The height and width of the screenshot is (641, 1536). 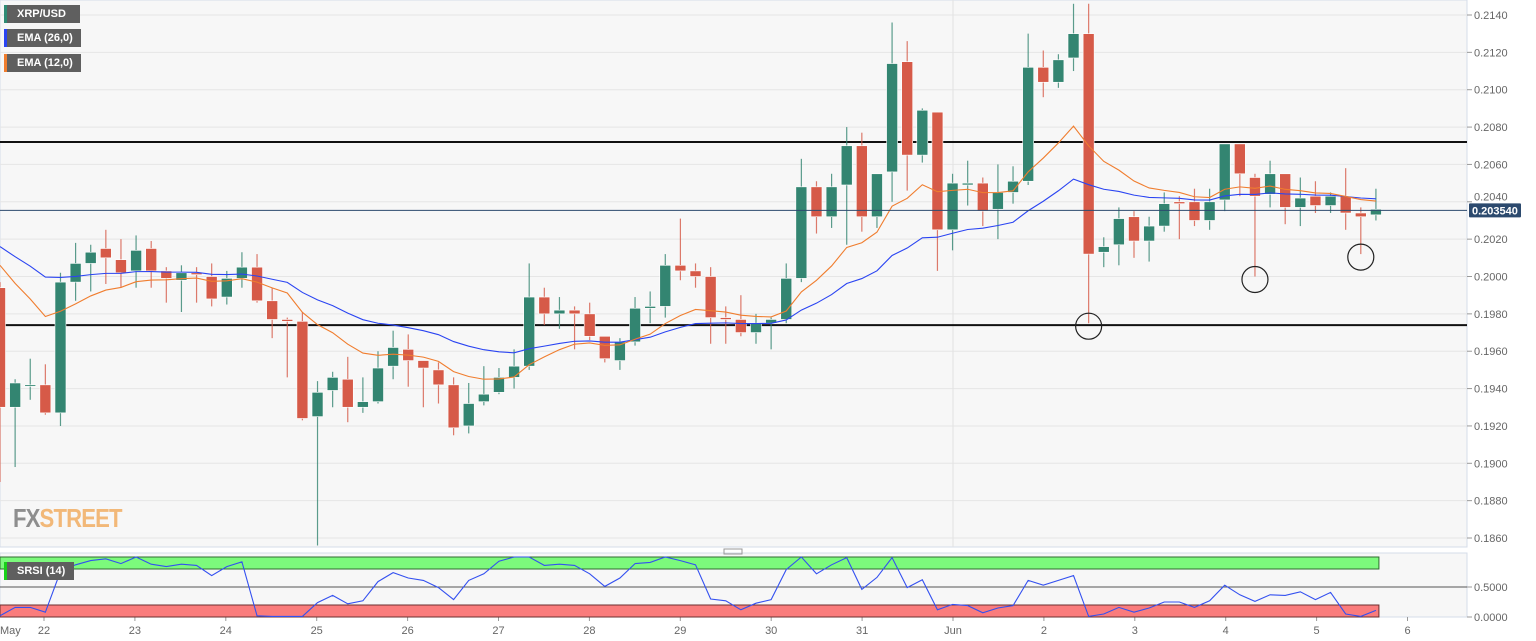 What do you see at coordinates (44, 631) in the screenshot?
I see `x-tick-label: 22` at bounding box center [44, 631].